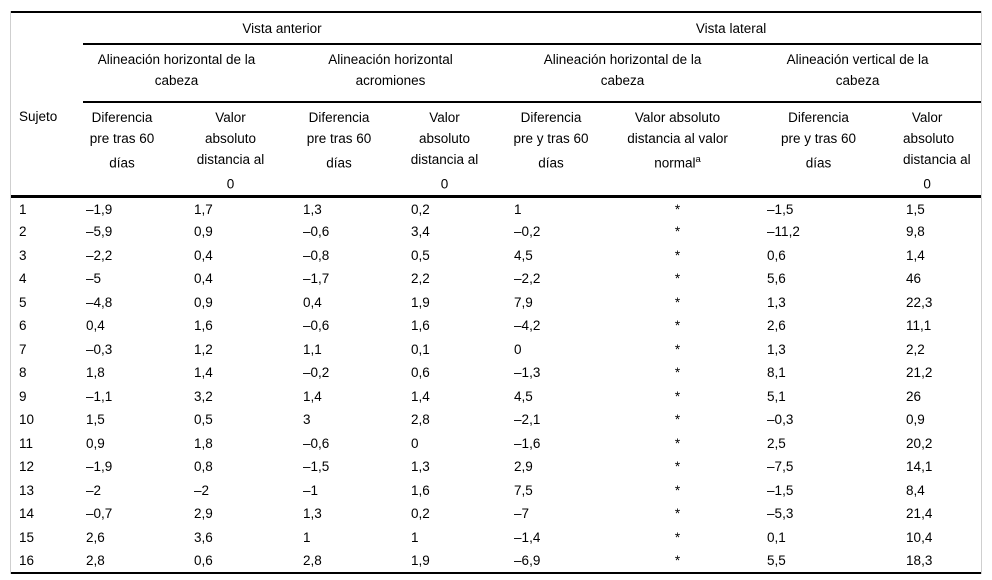 Image resolution: width=992 pixels, height=580 pixels. What do you see at coordinates (95, 373) in the screenshot?
I see `value-cell: 1,8` at bounding box center [95, 373].